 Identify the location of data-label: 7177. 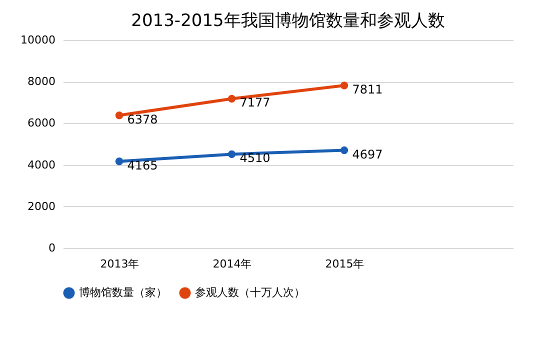
(255, 103).